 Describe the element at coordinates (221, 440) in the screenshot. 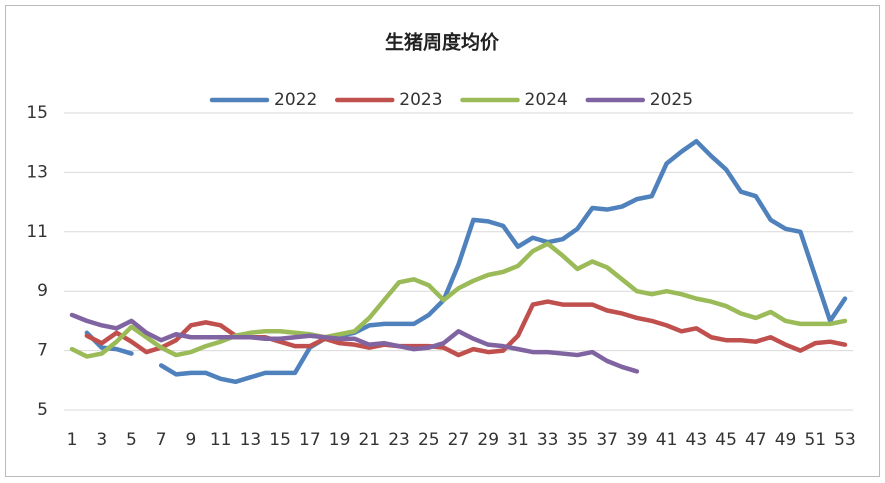

I see `x-tick-label: 11` at that location.